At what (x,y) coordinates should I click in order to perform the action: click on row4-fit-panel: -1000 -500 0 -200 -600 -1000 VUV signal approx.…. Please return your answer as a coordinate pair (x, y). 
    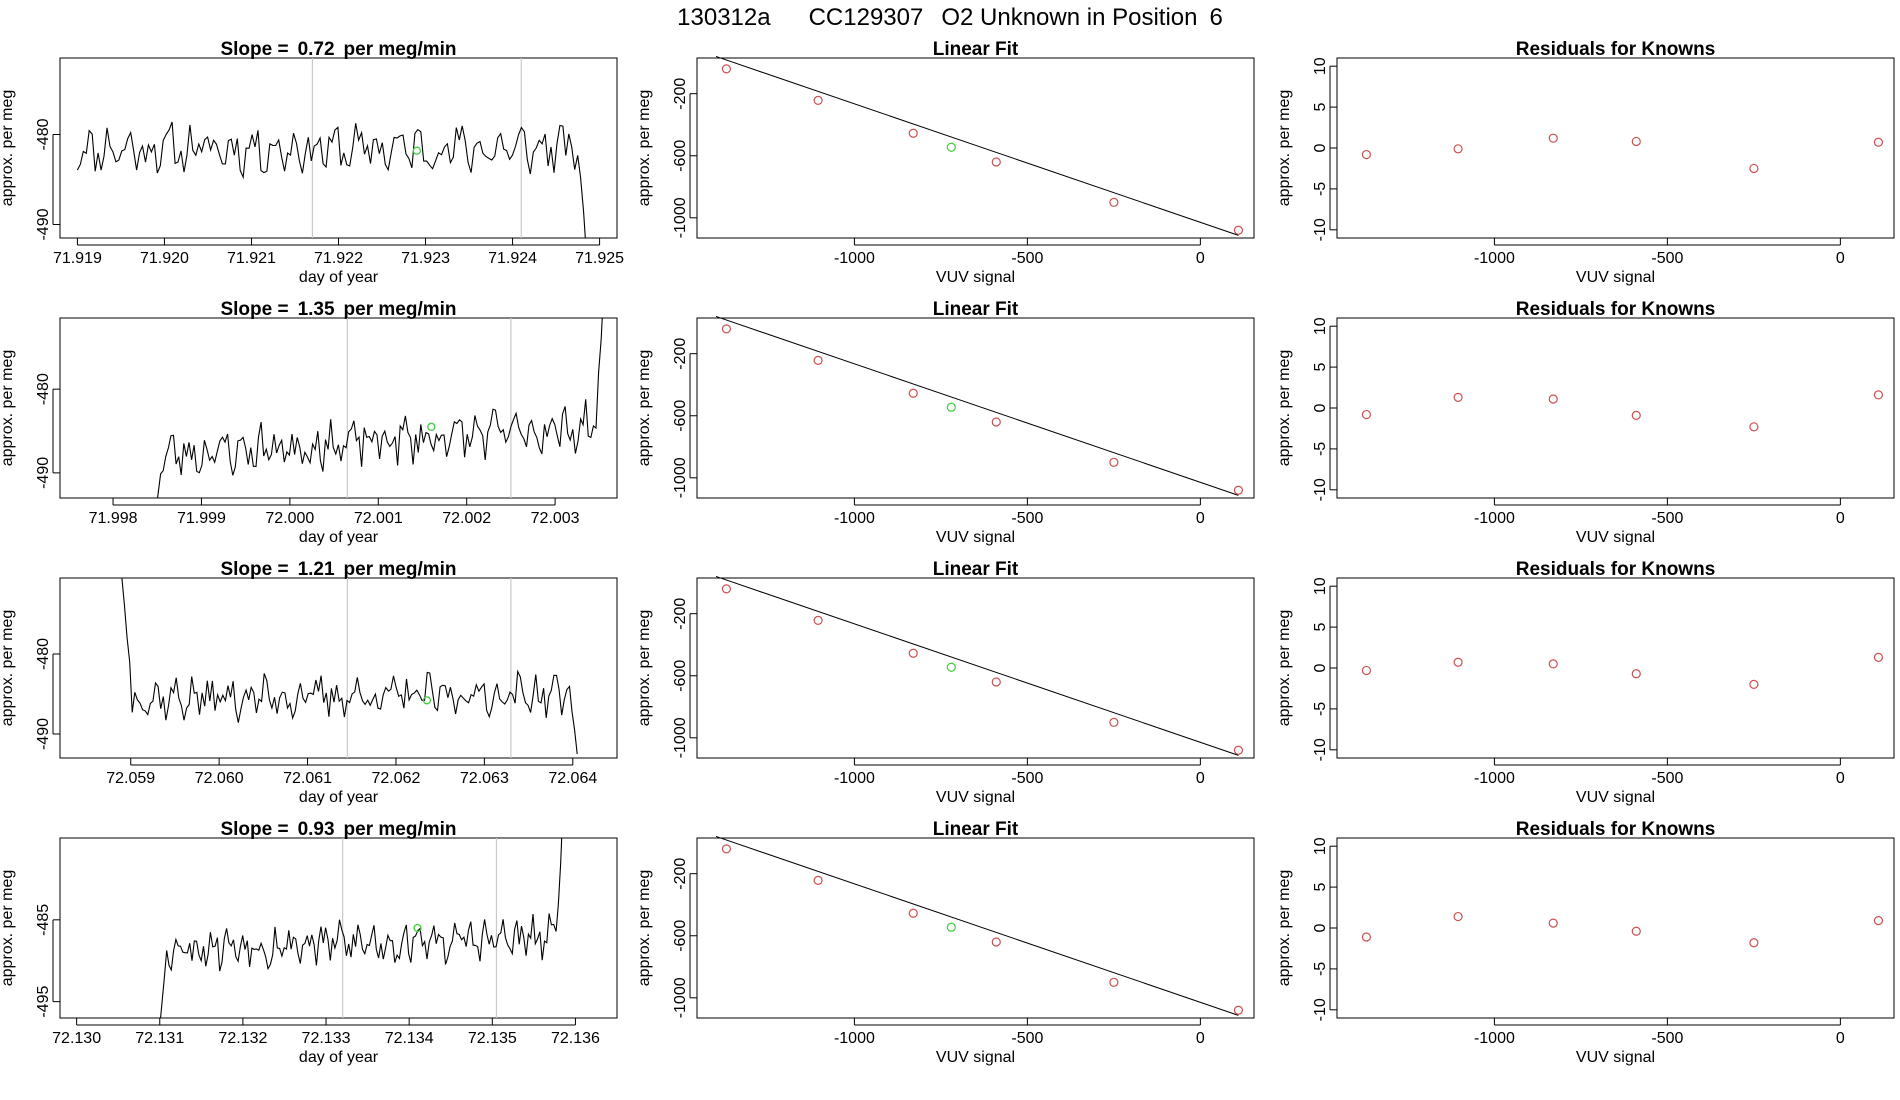
    Looking at the image, I should click on (945, 942).